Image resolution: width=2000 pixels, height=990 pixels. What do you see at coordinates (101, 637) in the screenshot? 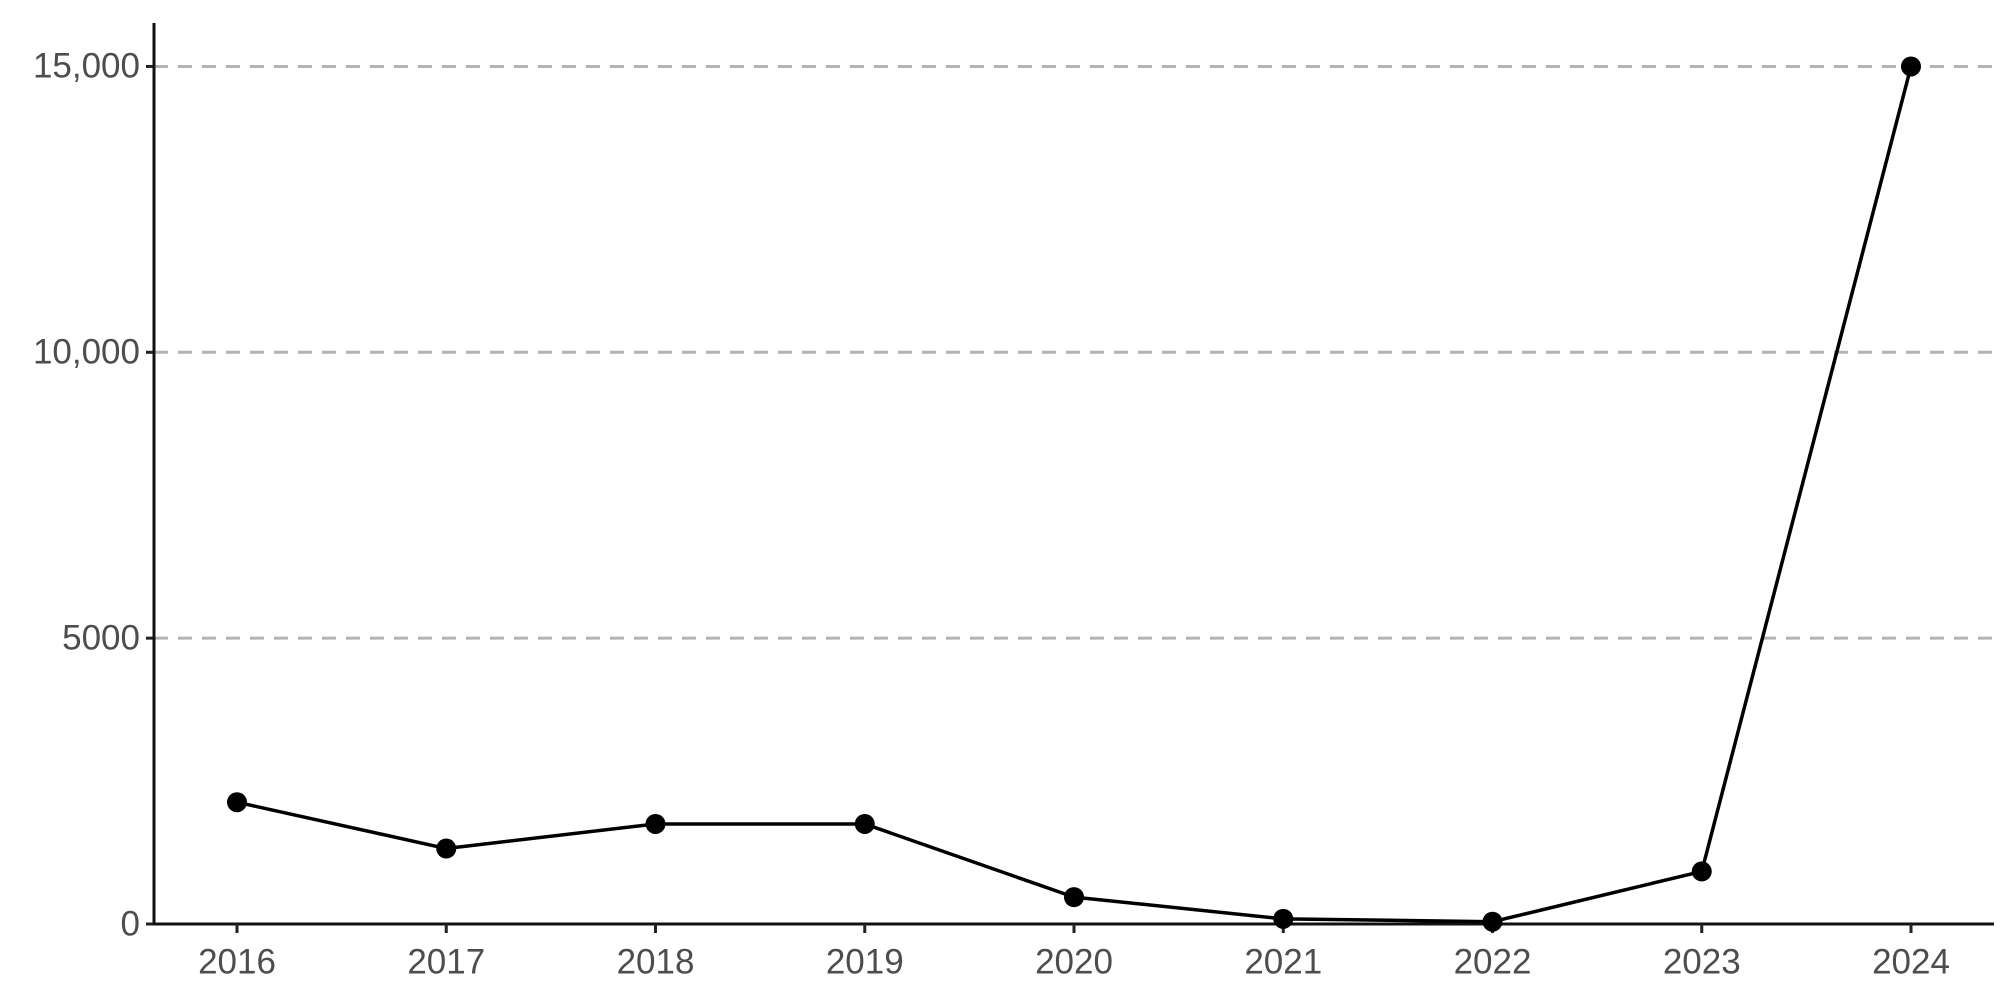
I see `y-tick-label: 5000` at bounding box center [101, 637].